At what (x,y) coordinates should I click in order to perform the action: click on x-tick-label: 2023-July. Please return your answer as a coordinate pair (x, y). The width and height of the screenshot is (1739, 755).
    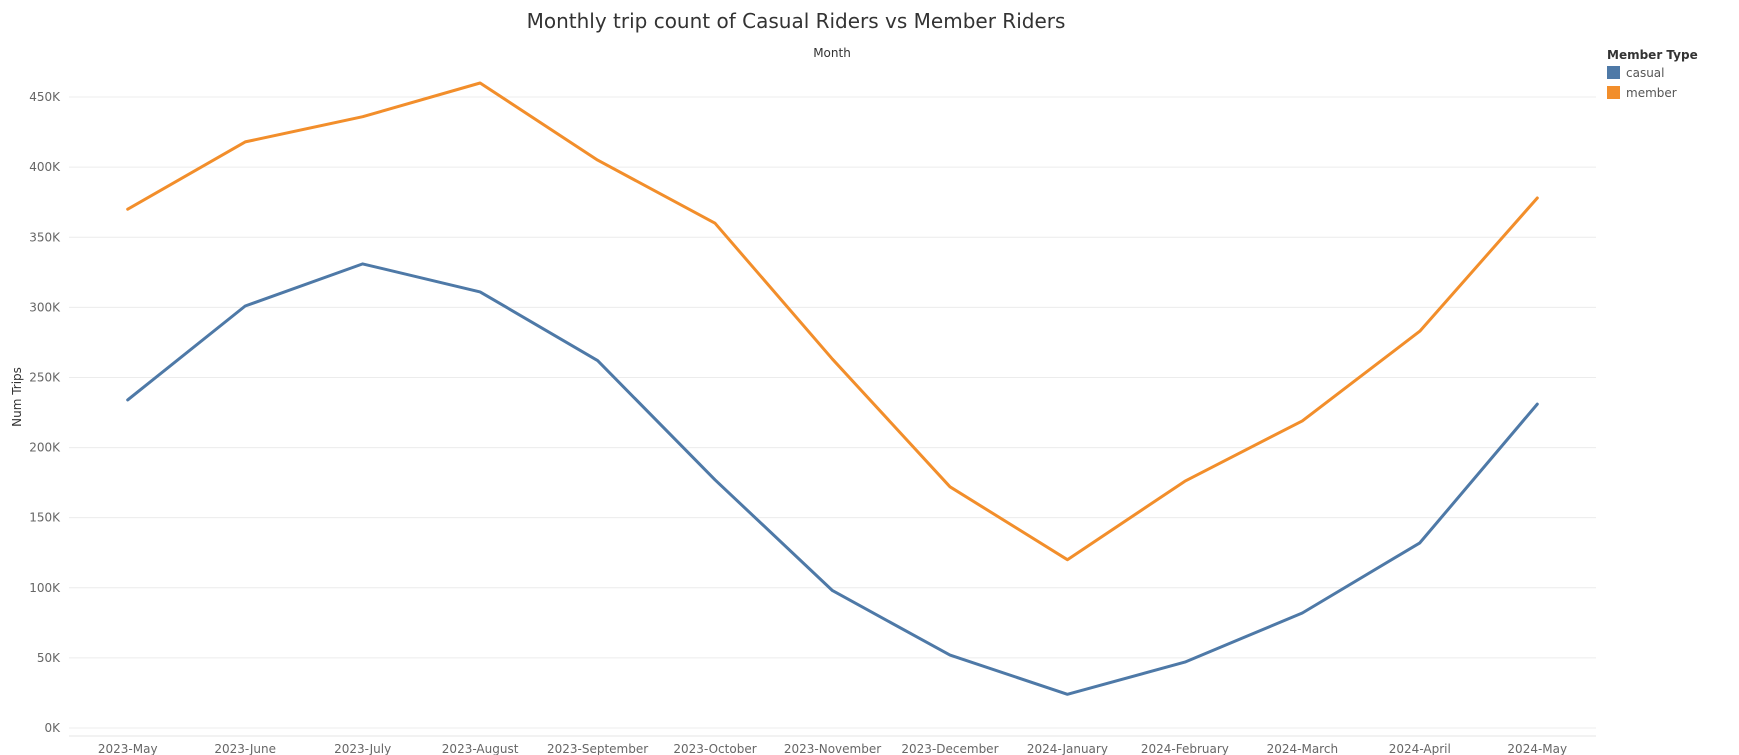
    Looking at the image, I should click on (362, 748).